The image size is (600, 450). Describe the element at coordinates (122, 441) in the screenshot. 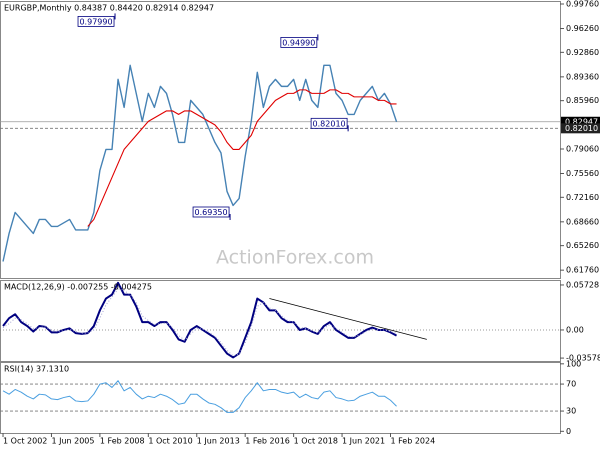

I see `x-tick-label: 1 Feb 2008` at that location.